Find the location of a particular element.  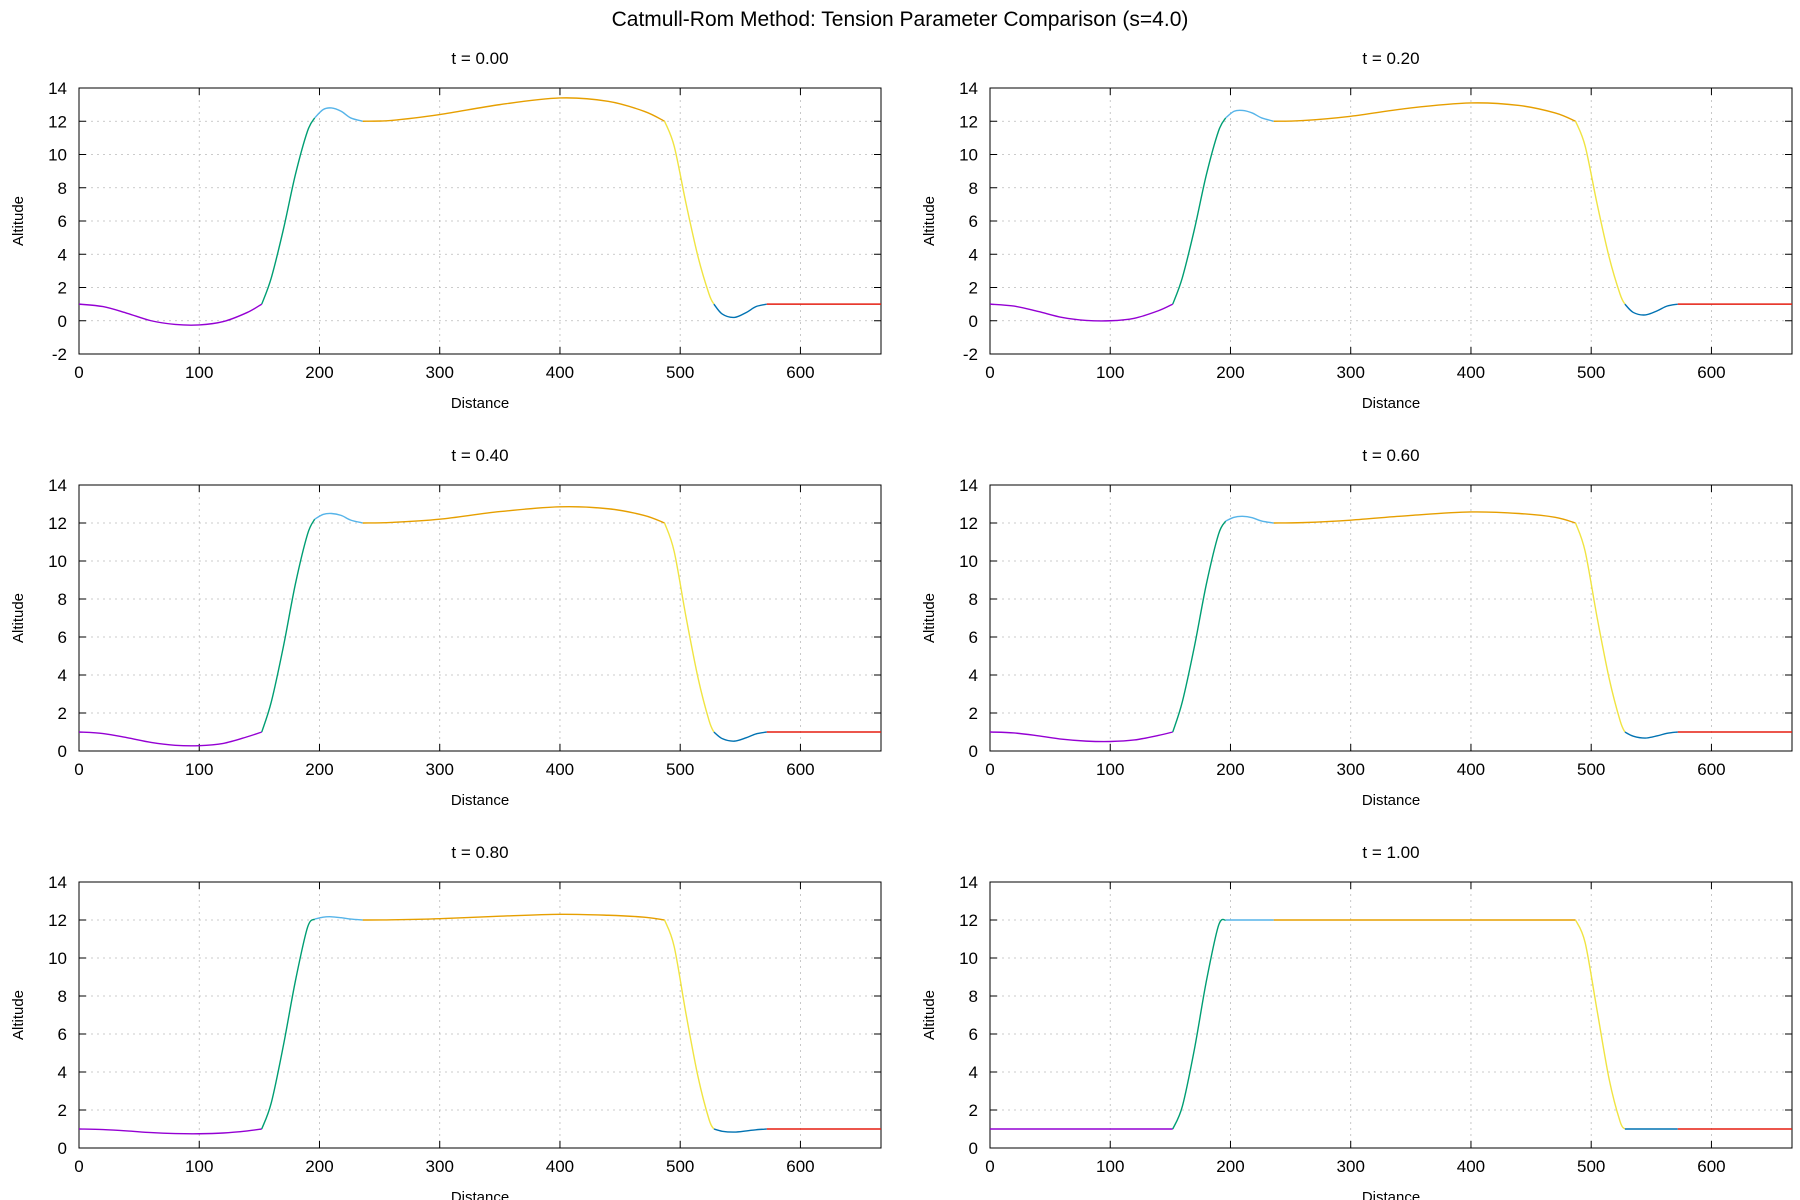

subplot-title: t = 0.20 is located at coordinates (1390, 58).